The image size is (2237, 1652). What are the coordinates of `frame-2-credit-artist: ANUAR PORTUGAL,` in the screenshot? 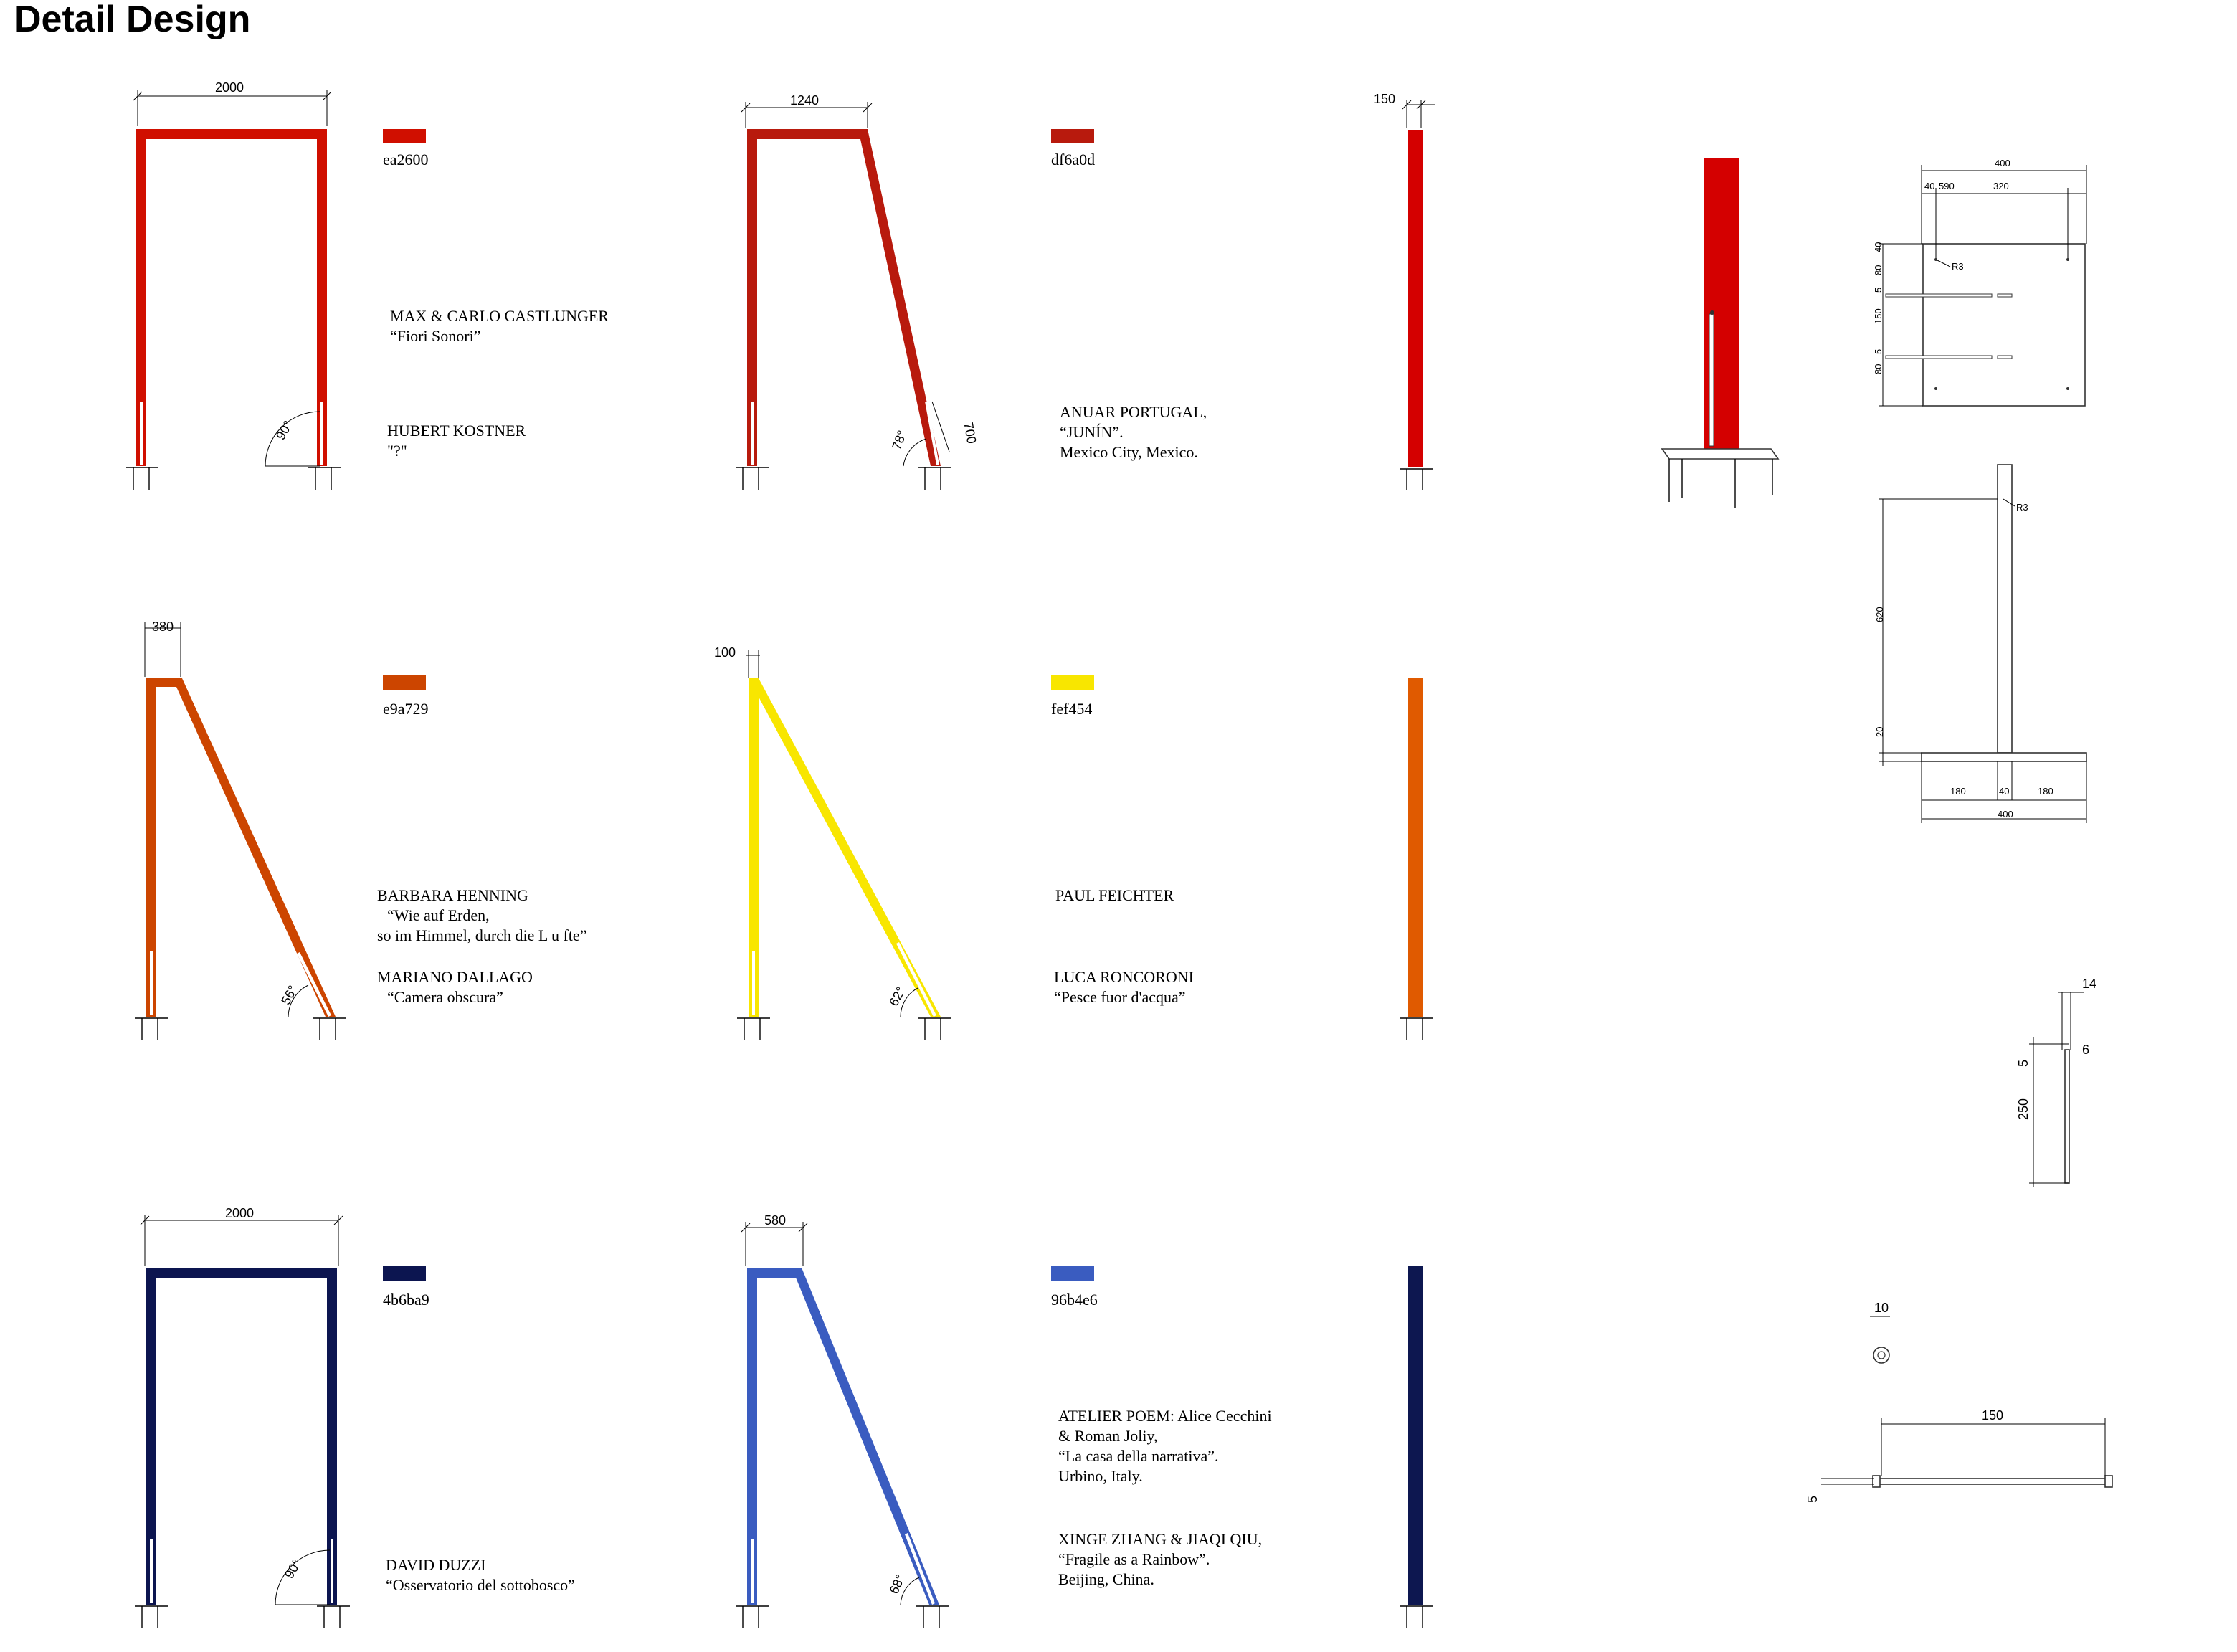 It's located at (1133, 412).